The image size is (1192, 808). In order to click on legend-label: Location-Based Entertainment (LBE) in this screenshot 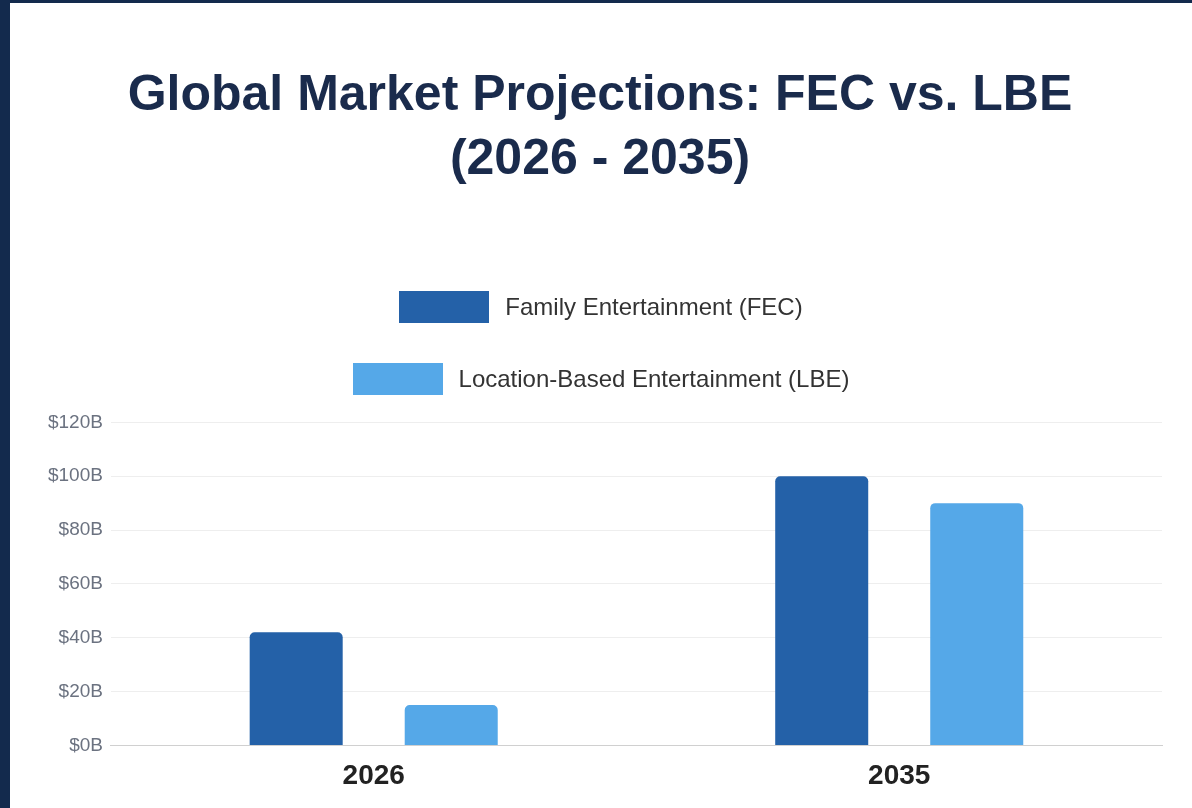, I will do `click(654, 379)`.